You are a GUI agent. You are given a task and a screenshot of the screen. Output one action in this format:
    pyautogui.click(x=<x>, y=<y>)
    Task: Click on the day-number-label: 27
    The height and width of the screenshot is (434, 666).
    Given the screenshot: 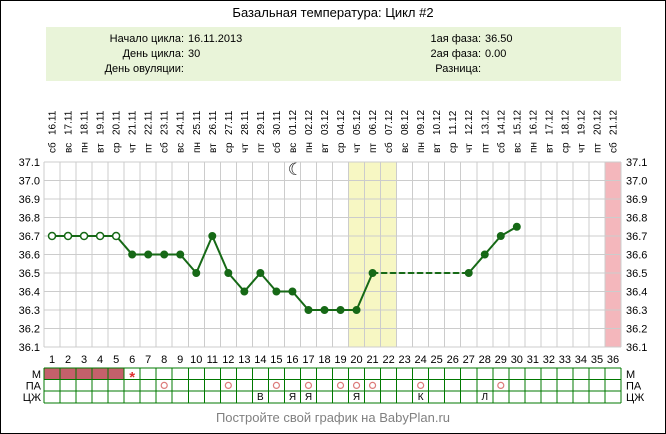 What is the action you would take?
    pyautogui.click(x=469, y=360)
    